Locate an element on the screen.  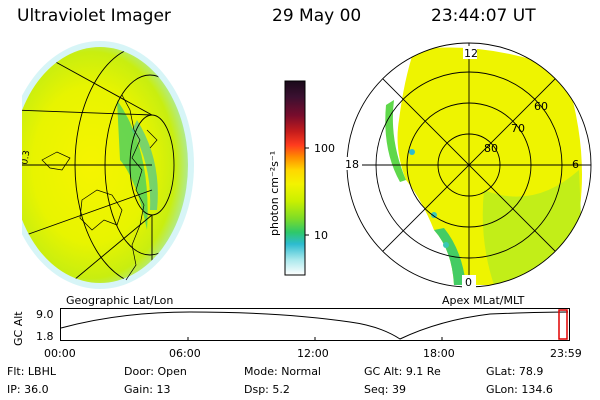
observation-time: 23:44:07 UT is located at coordinates (483, 16).